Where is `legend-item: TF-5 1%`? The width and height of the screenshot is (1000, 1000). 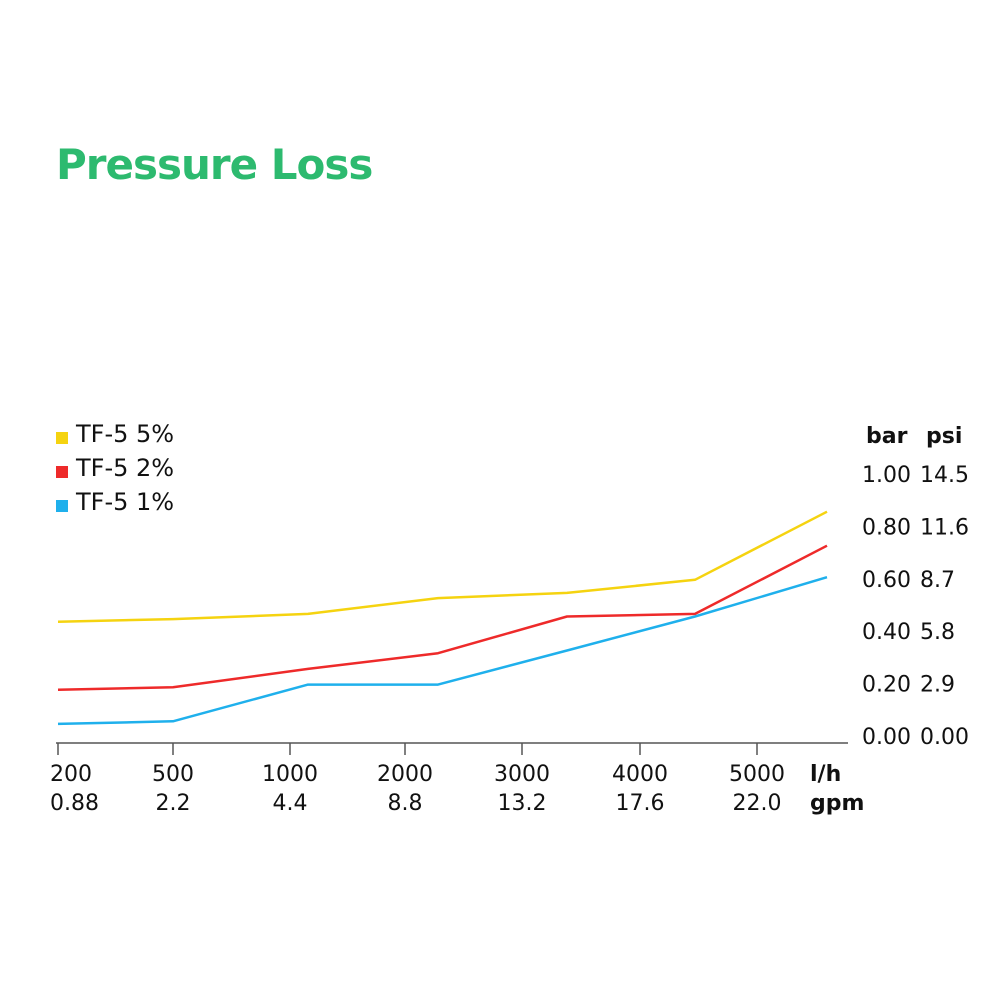
legend-item: TF-5 1% is located at coordinates (115, 502).